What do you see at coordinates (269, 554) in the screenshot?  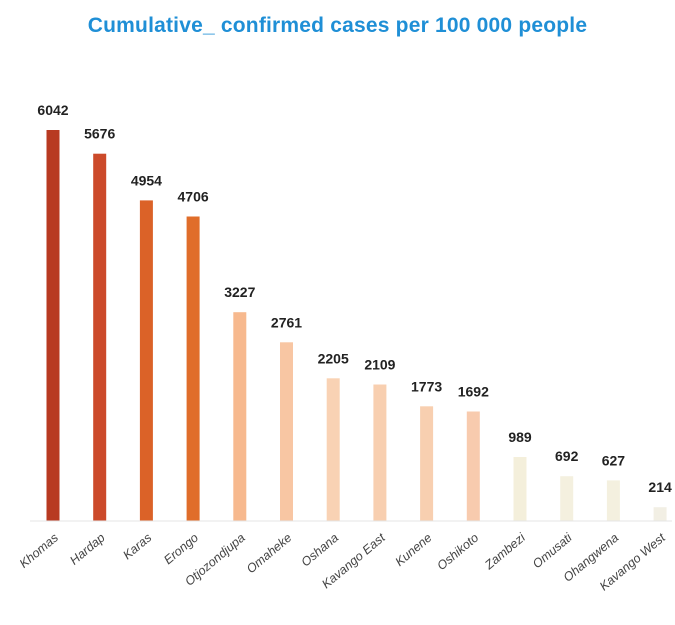 I see `tick-label-omaheke: Omaheke` at bounding box center [269, 554].